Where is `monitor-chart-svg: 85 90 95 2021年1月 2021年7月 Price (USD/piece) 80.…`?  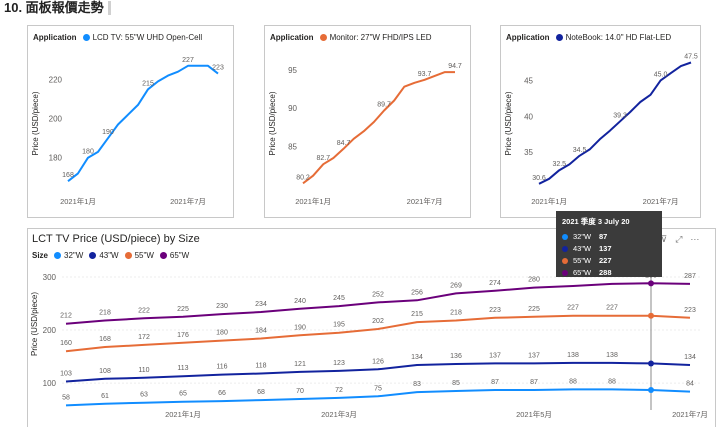
monitor-chart-svg: 85 90 95 2021年1月 2021年7月 Price (USD/piece) 80.… is located at coordinates (365, 134).